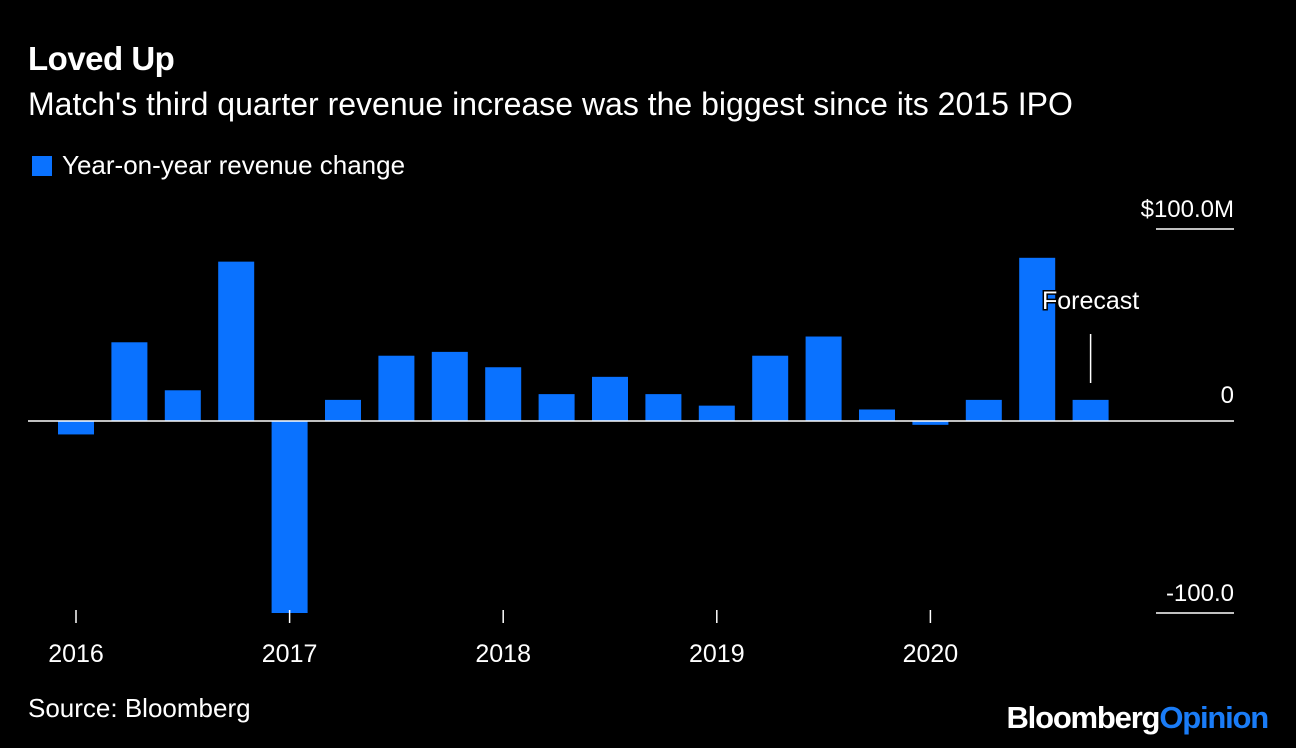 This screenshot has height=748, width=1296. I want to click on x-tick-label: 2016, so click(76, 654).